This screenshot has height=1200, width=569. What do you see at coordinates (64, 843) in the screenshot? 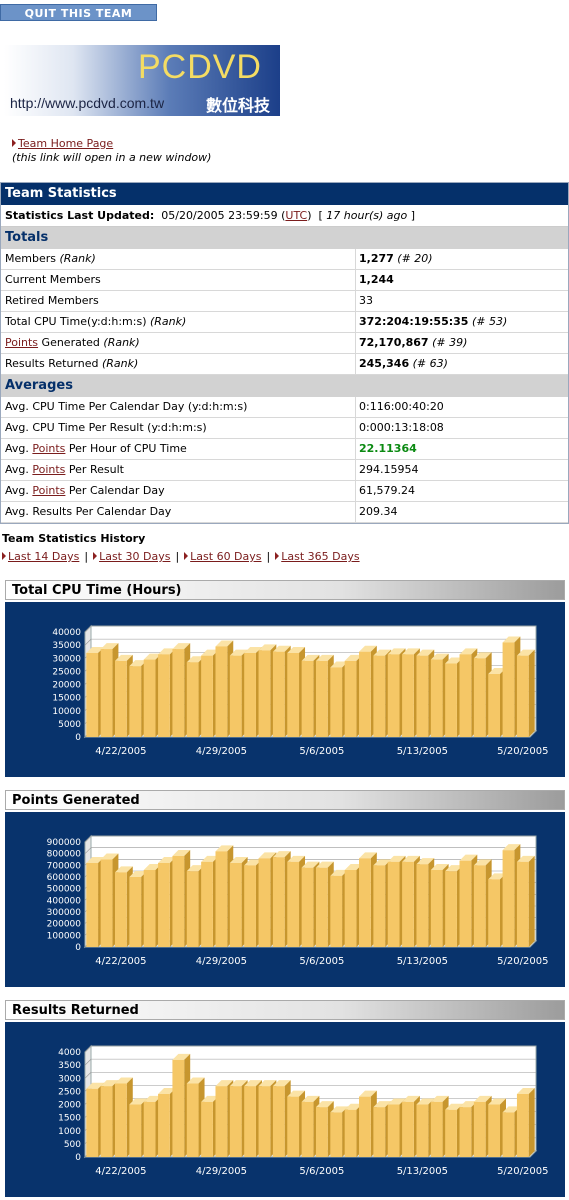
I see `y-tick-label: 900000` at bounding box center [64, 843].